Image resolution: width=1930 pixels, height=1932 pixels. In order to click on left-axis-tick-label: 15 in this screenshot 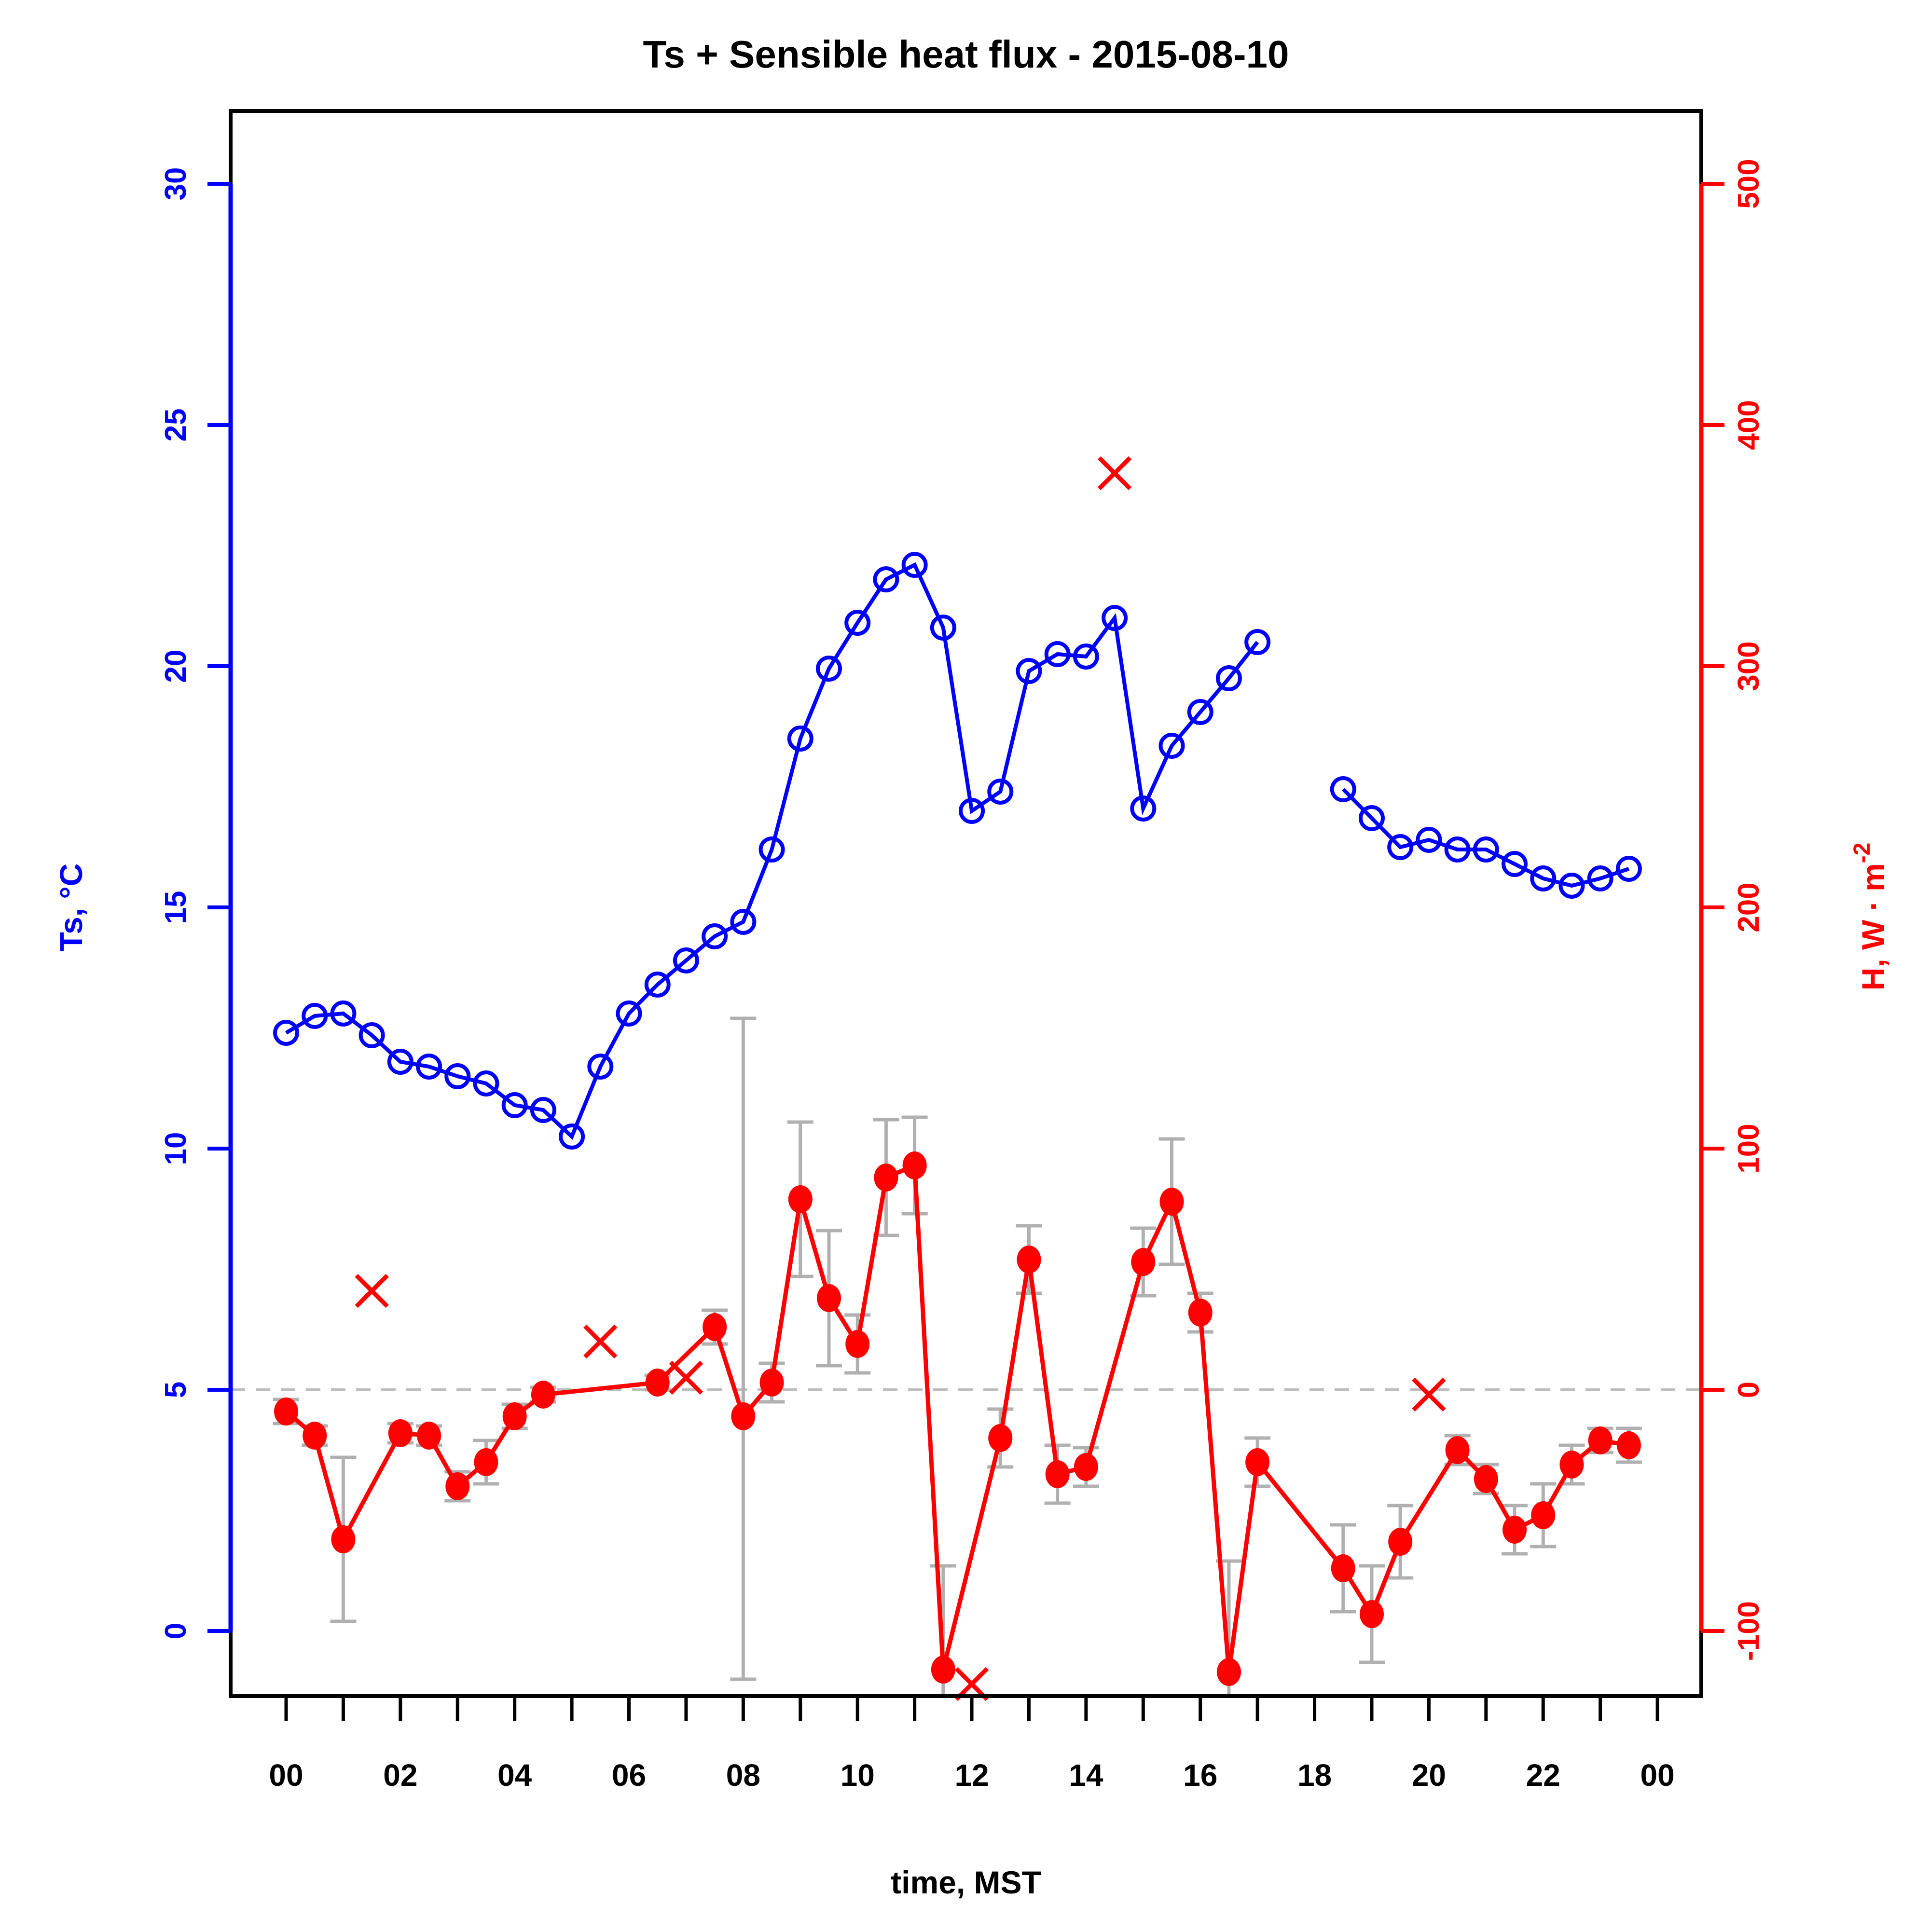, I will do `click(176, 908)`.